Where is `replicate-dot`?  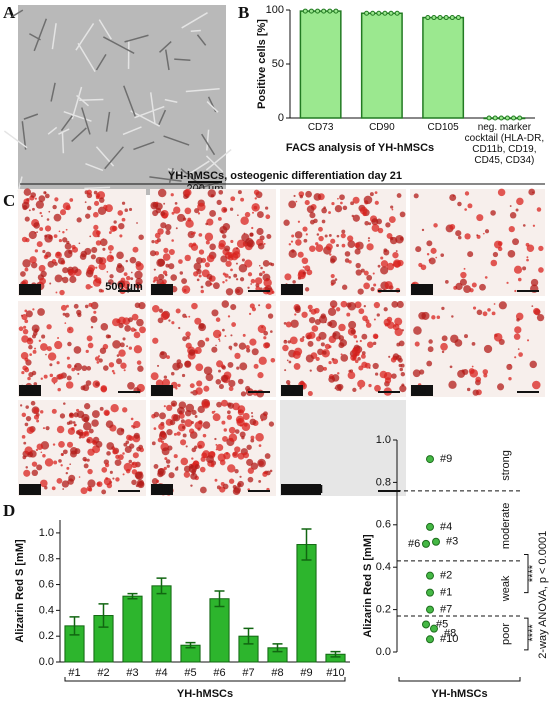
replicate-dot is located at coordinates (501, 118).